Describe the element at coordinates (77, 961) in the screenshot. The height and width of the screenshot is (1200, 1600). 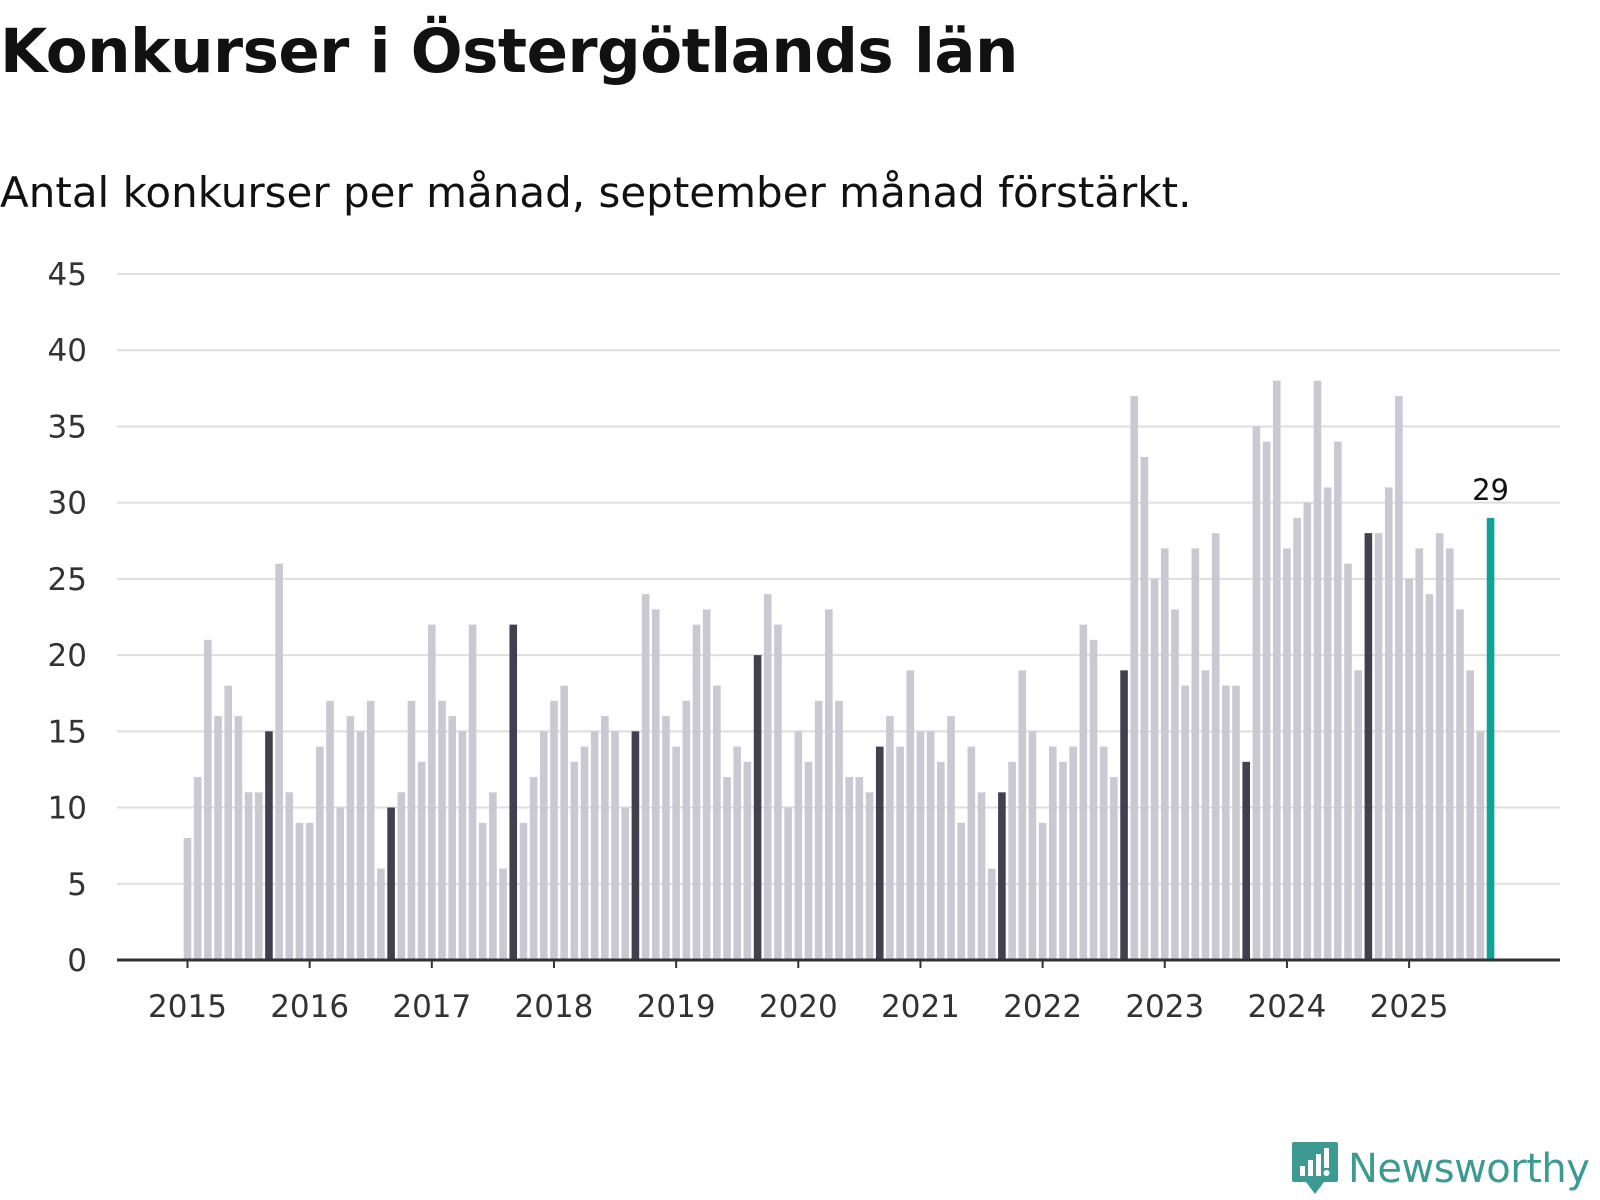
I see `y-tick-label: 0` at that location.